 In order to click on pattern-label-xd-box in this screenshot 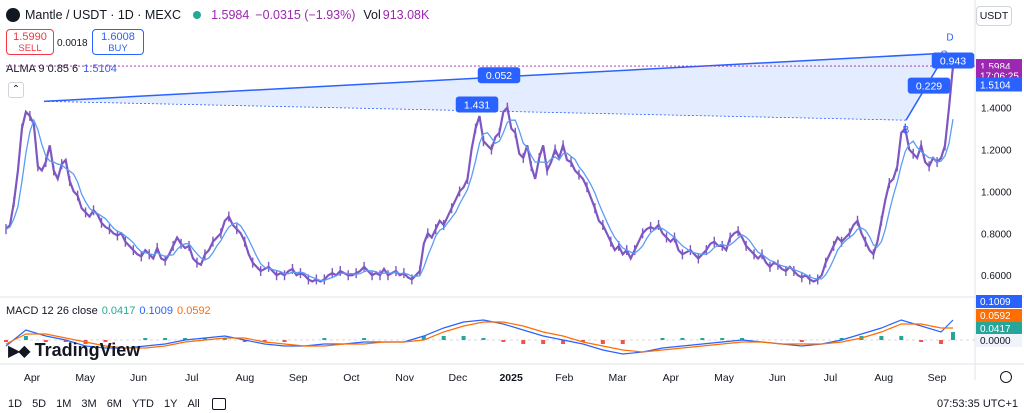, I will do `click(499, 75)`.